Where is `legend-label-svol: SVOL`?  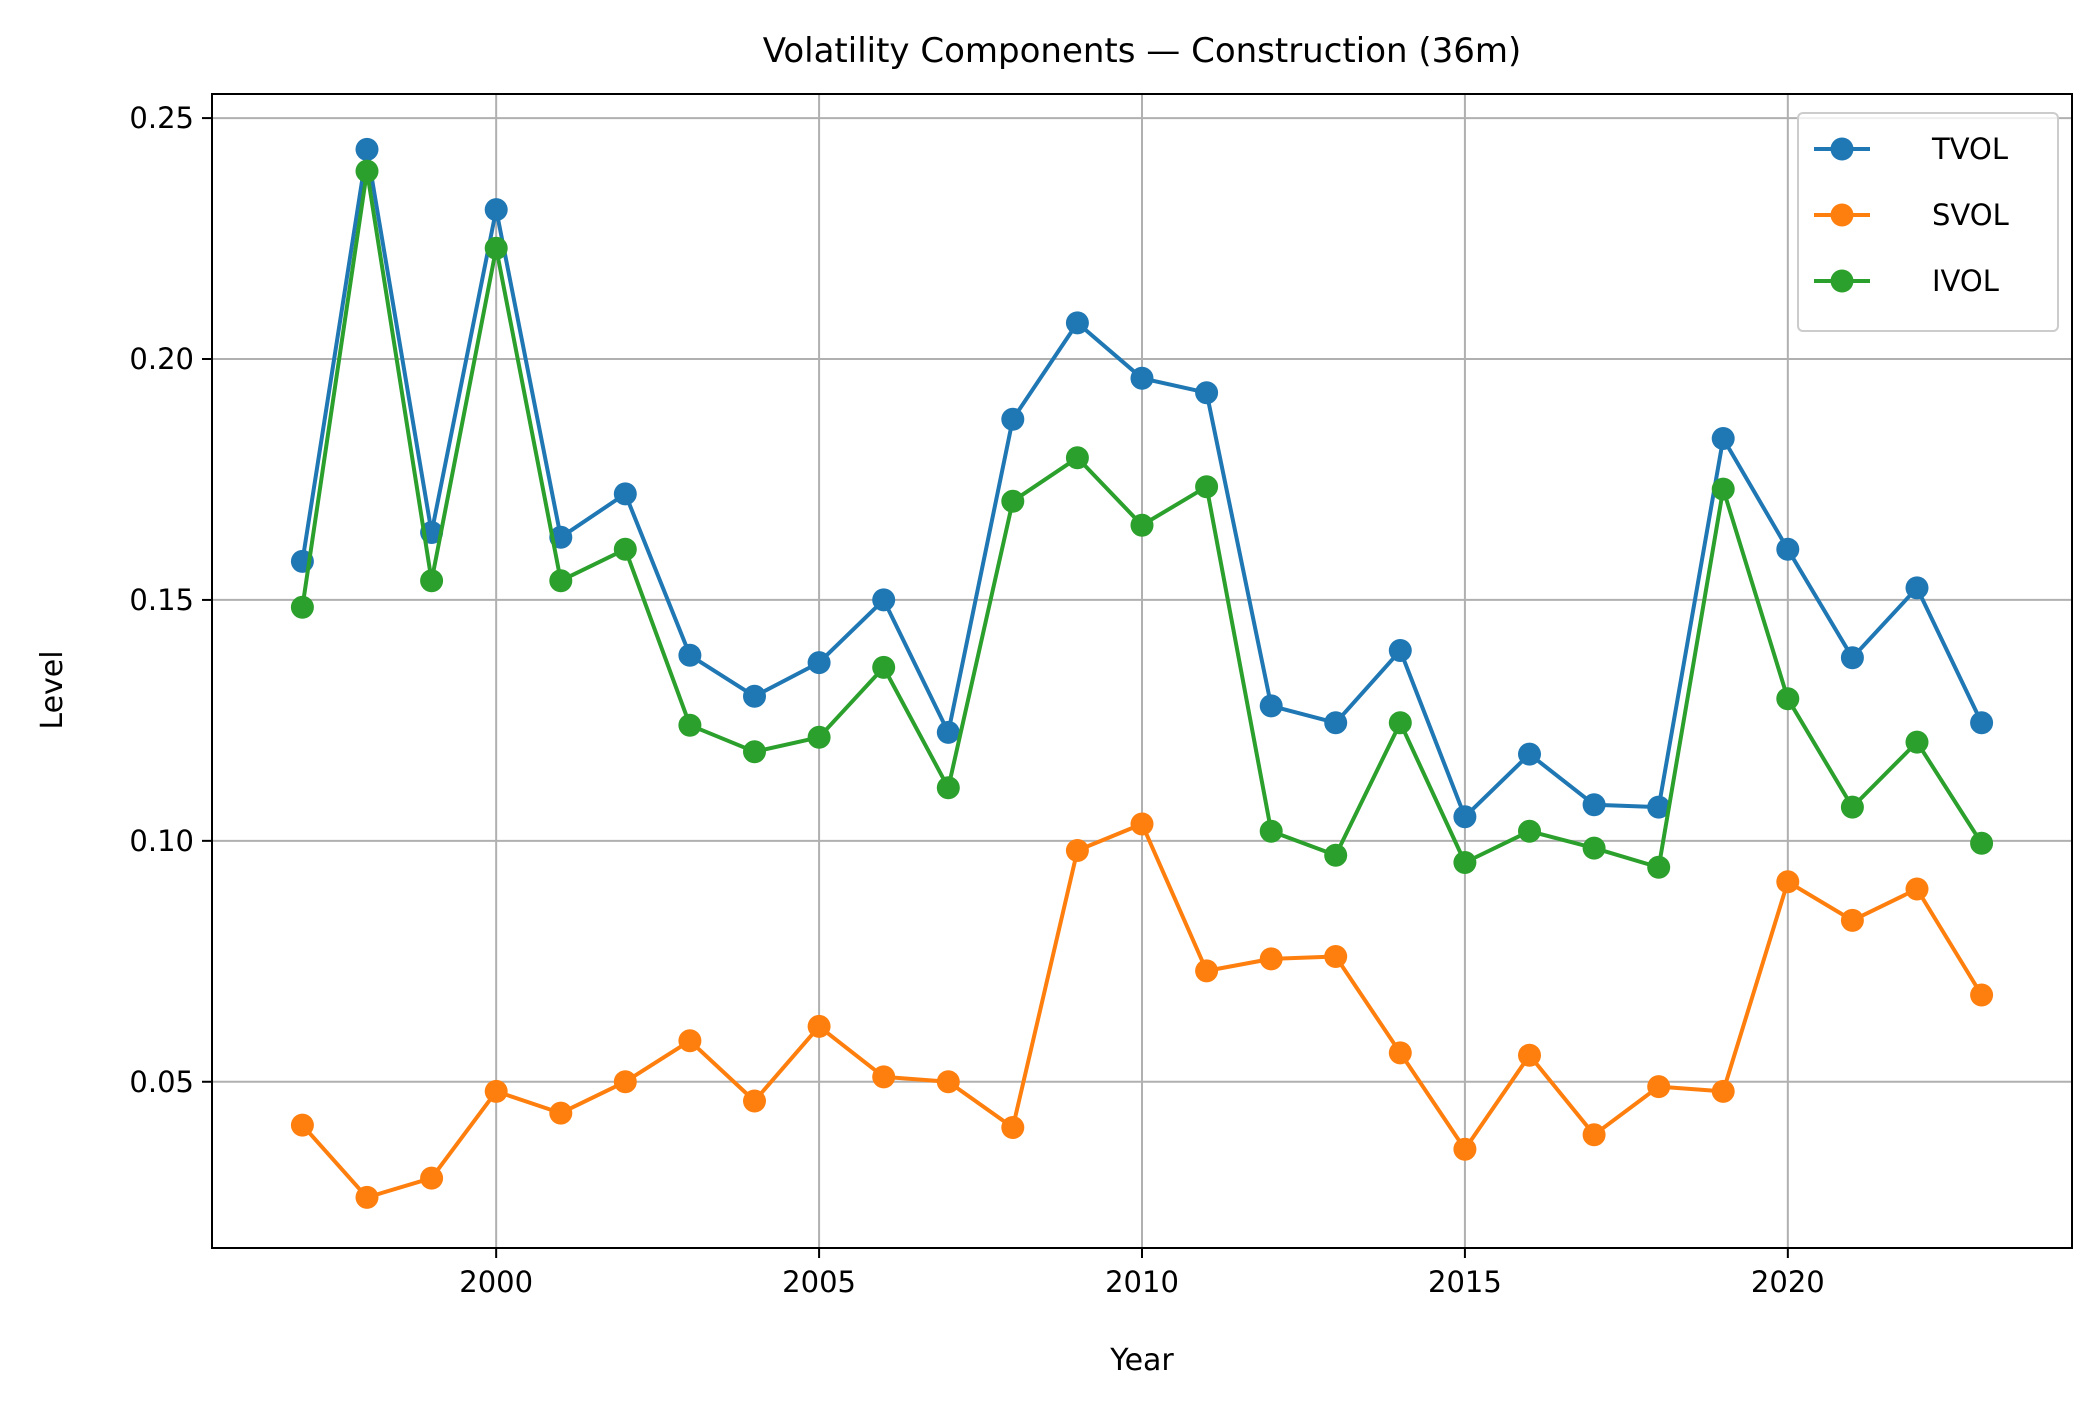 legend-label-svol: SVOL is located at coordinates (1970, 215).